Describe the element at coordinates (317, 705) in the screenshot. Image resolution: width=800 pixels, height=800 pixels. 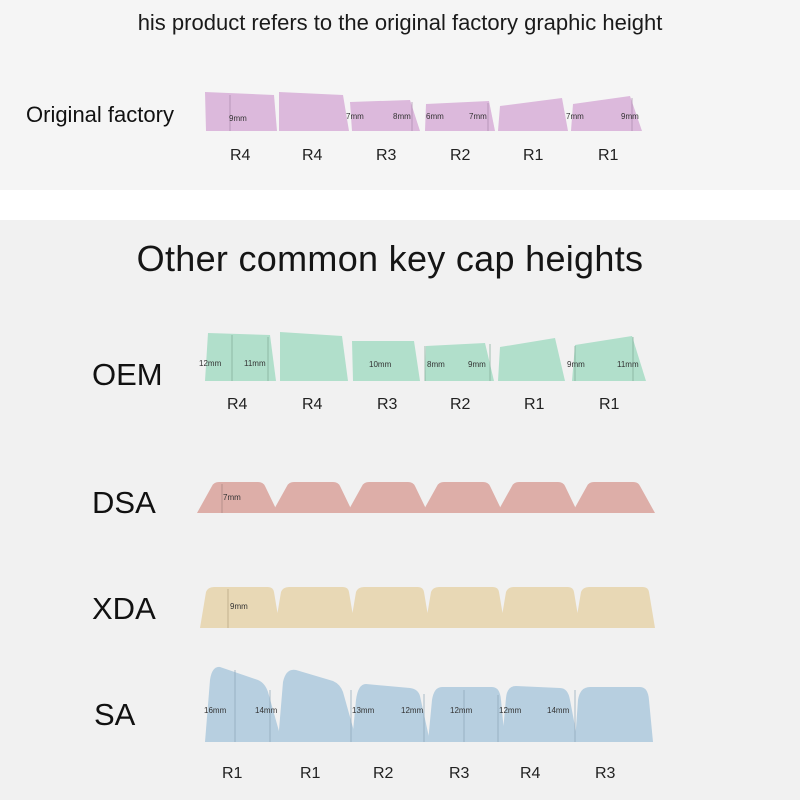
I see `sa-keycap-r1-b` at that location.